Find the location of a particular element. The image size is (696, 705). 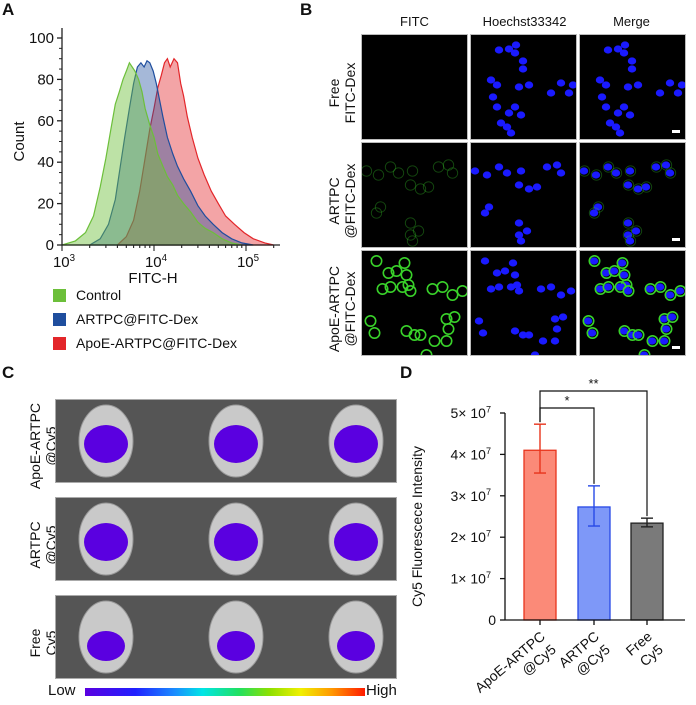

significance-bracket is located at coordinates (593, 453).